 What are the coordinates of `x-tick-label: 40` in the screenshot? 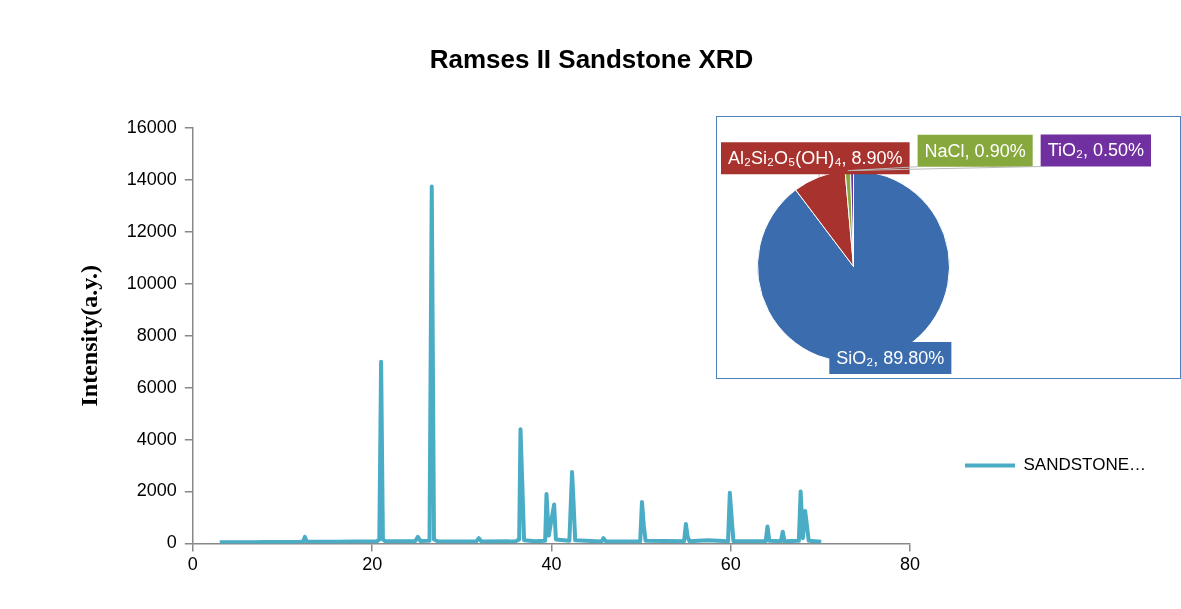 It's located at (551, 564).